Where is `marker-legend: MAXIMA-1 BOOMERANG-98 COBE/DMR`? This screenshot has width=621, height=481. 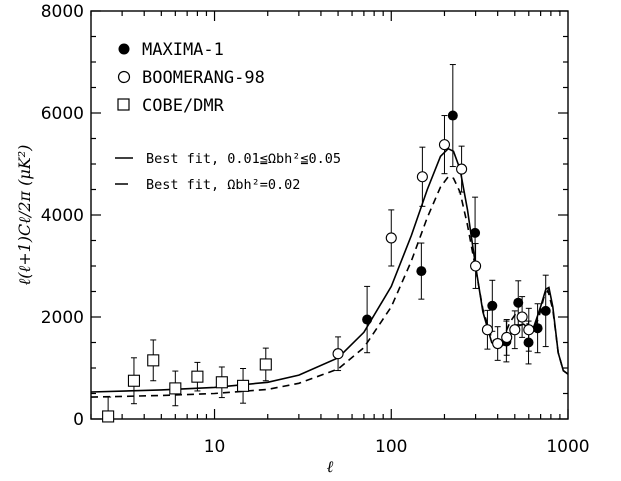
marker-legend: MAXIMA-1 BOOMERANG-98 COBE/DMR is located at coordinates (191, 78).